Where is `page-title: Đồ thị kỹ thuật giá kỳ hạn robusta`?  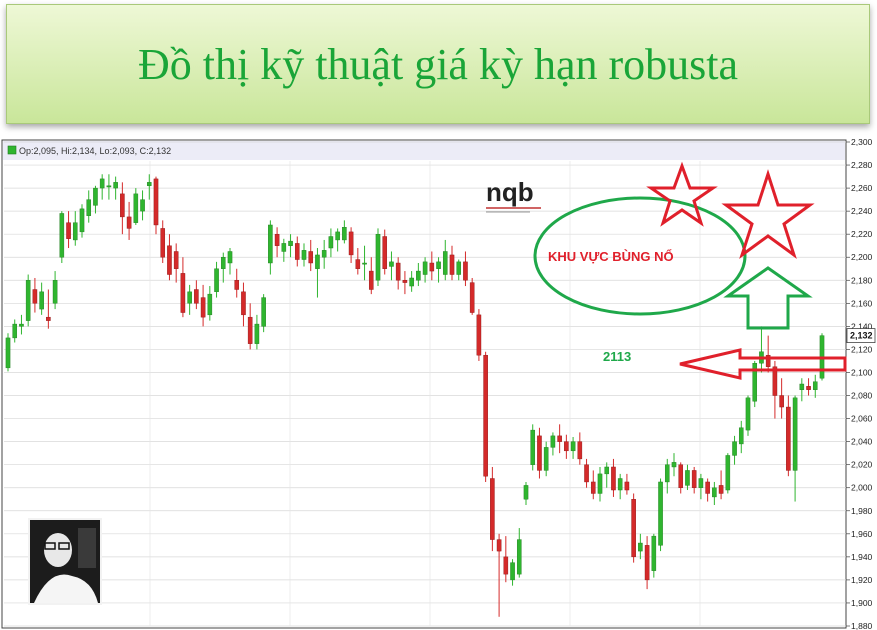
page-title: Đồ thị kỹ thuật giá kỳ hạn robusta is located at coordinates (438, 64).